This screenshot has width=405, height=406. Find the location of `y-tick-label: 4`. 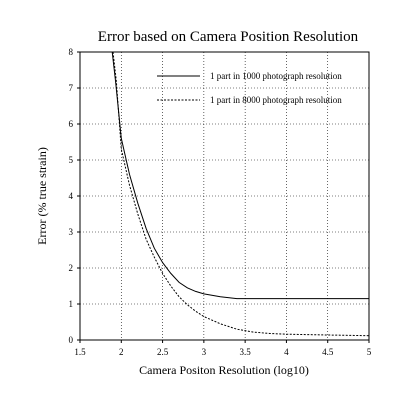

y-tick-label: 4 is located at coordinates (71, 196).